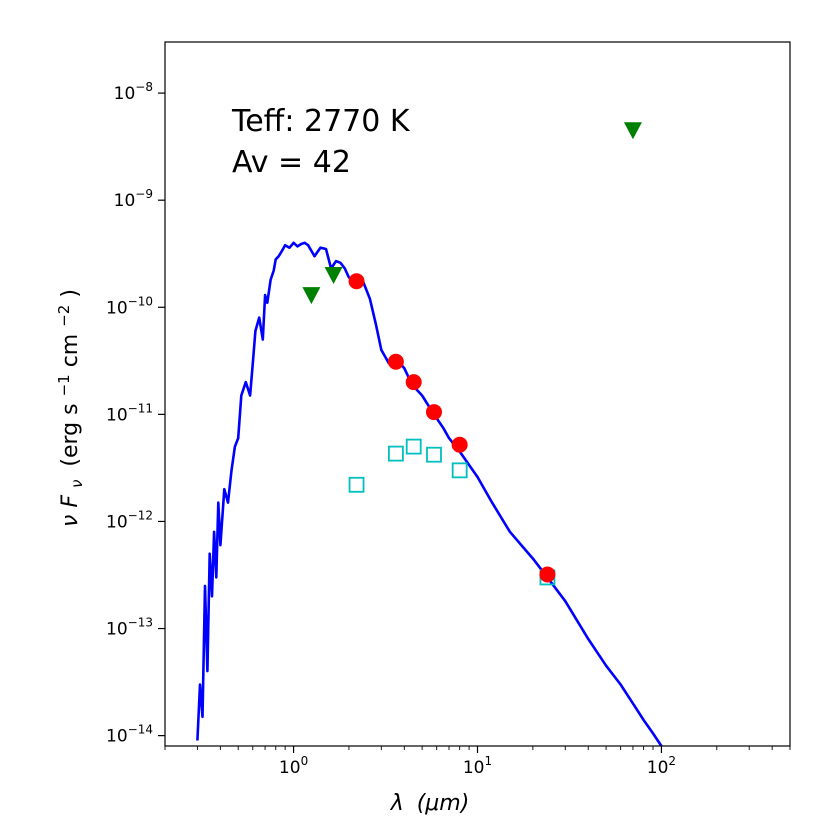  I want to click on y-tick-exp: −10, so click(140, 301).